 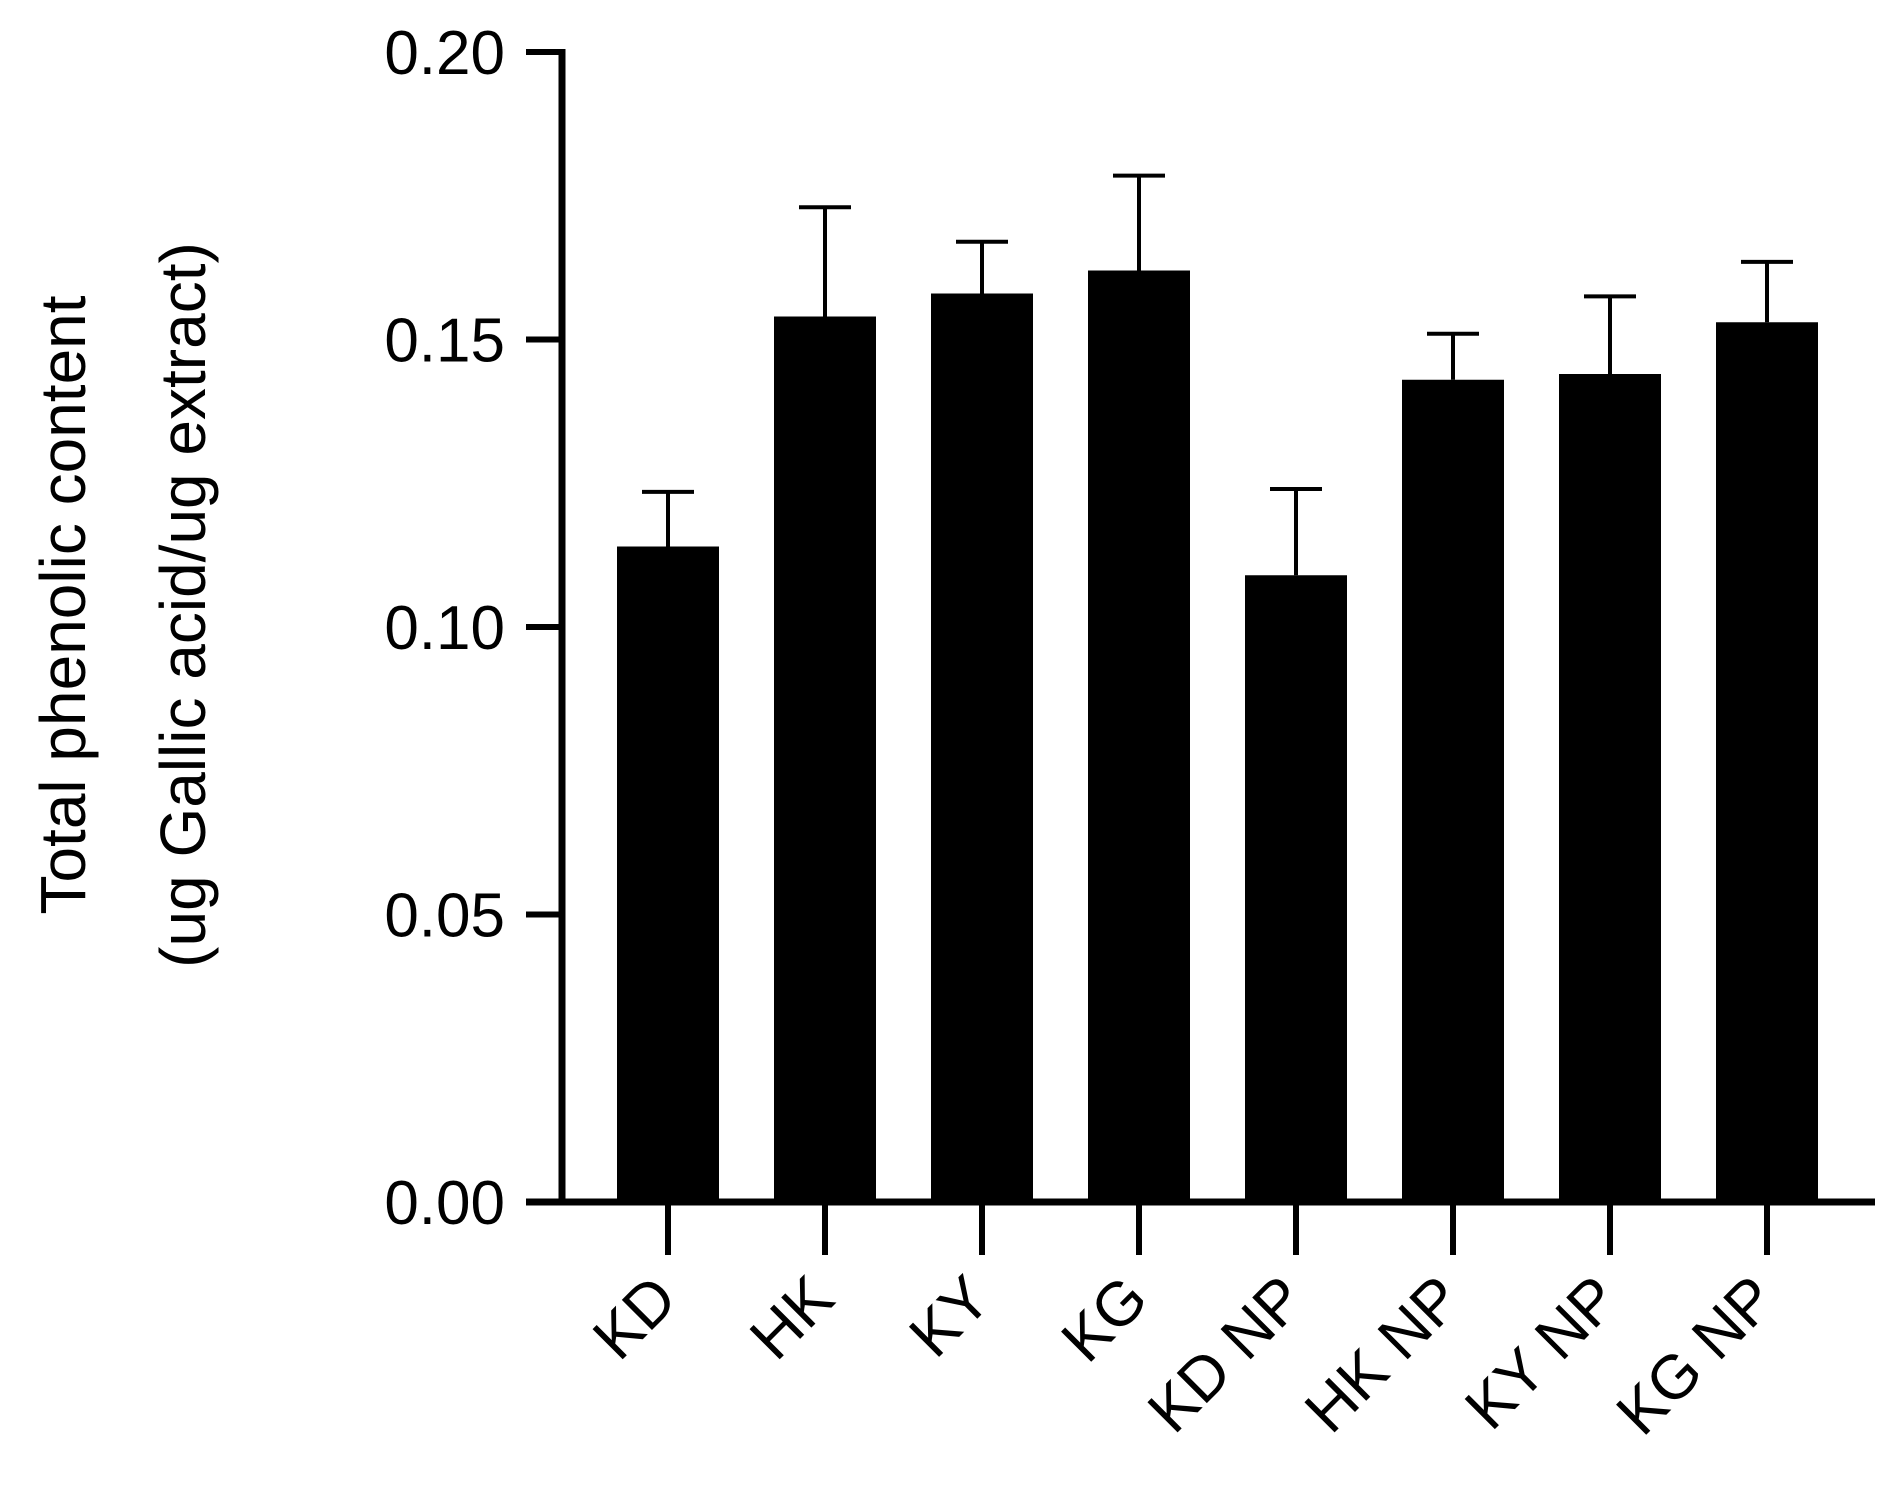 What do you see at coordinates (1226, 1354) in the screenshot?
I see `x-tick-label: KD NP` at bounding box center [1226, 1354].